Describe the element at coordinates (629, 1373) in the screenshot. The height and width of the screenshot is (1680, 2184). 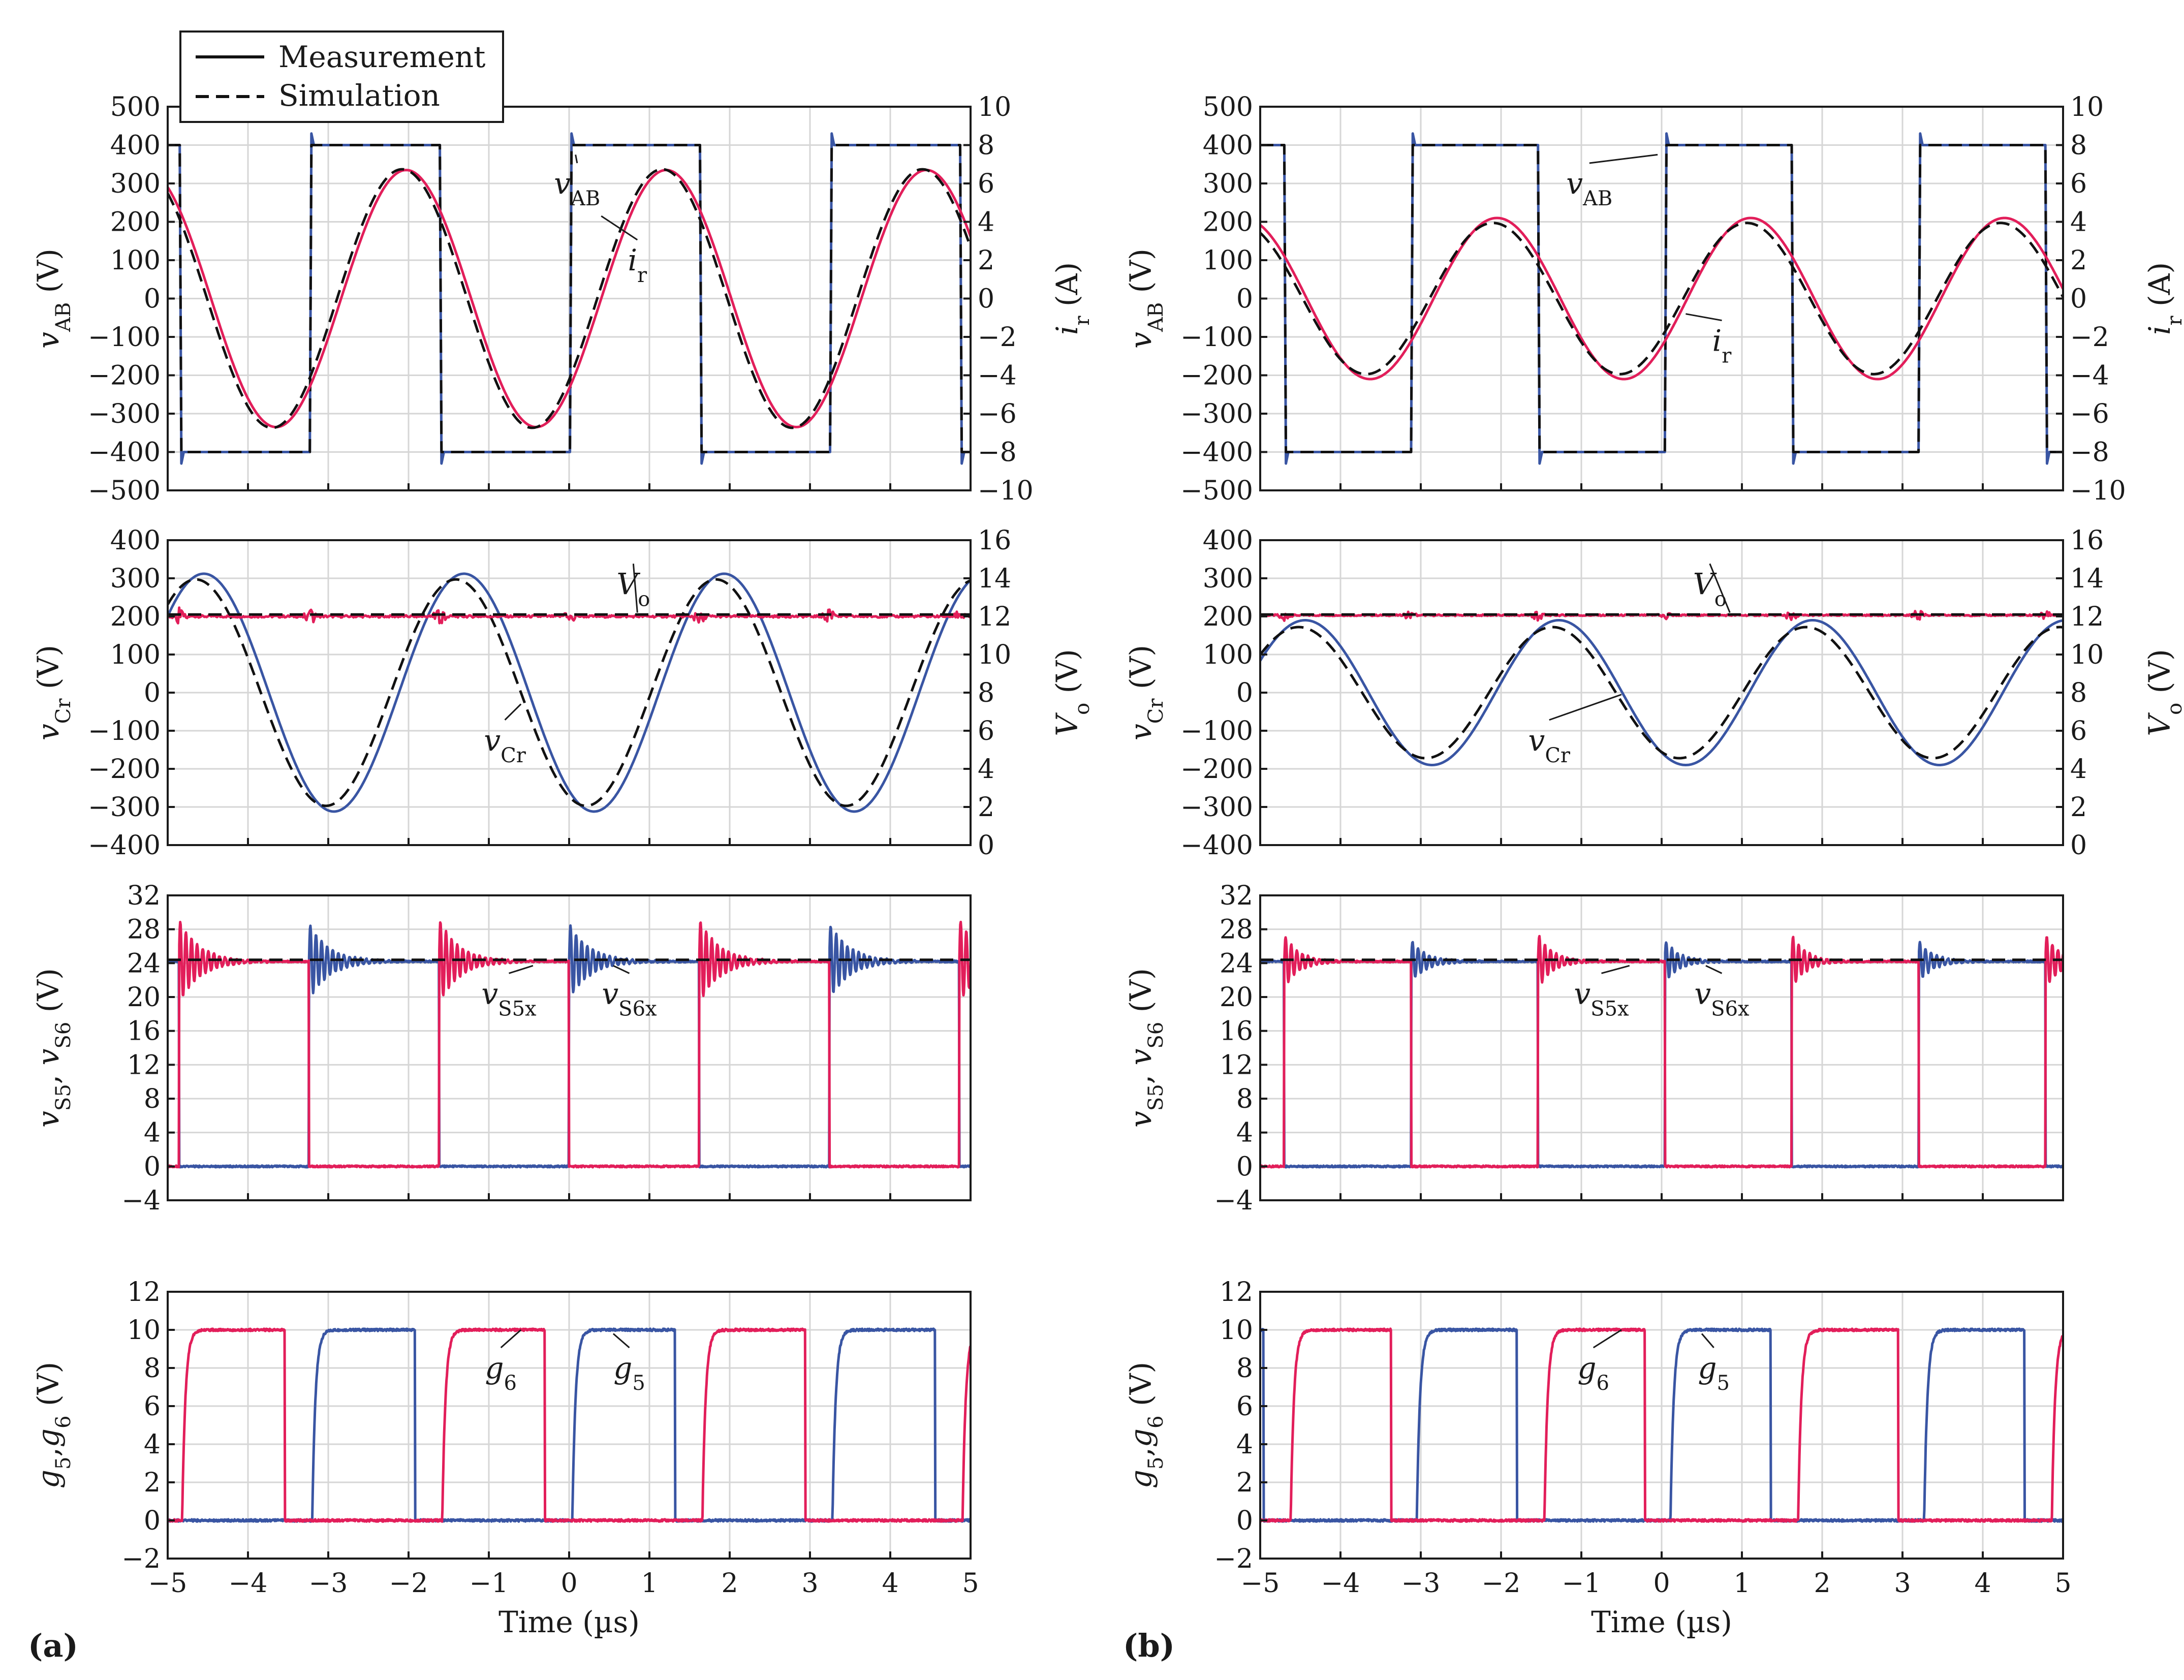
I see `annotation-label: g5` at that location.